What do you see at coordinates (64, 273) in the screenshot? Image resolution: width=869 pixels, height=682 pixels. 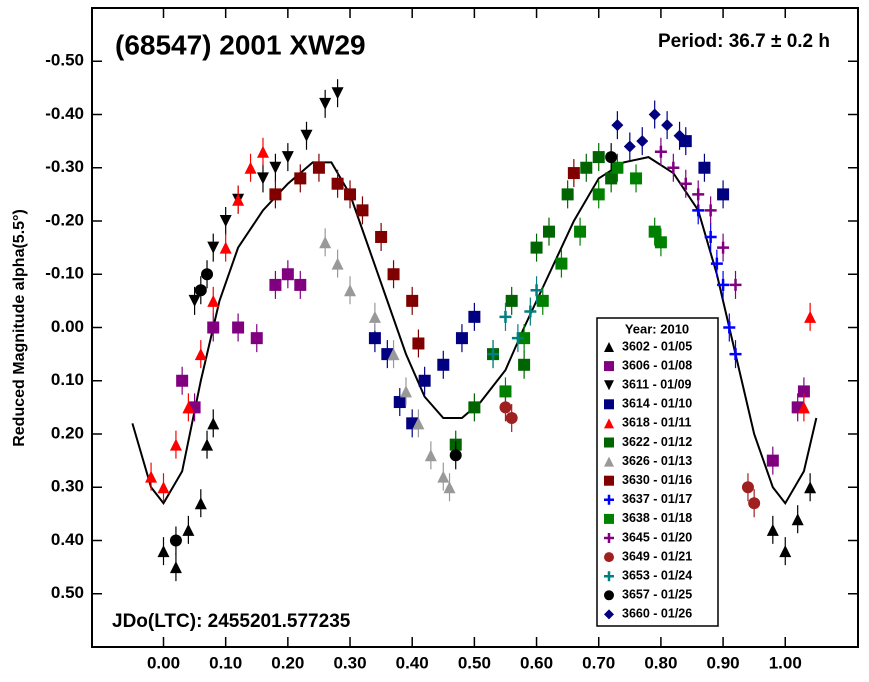 I see `y-tick-label: -0.10` at bounding box center [64, 273].